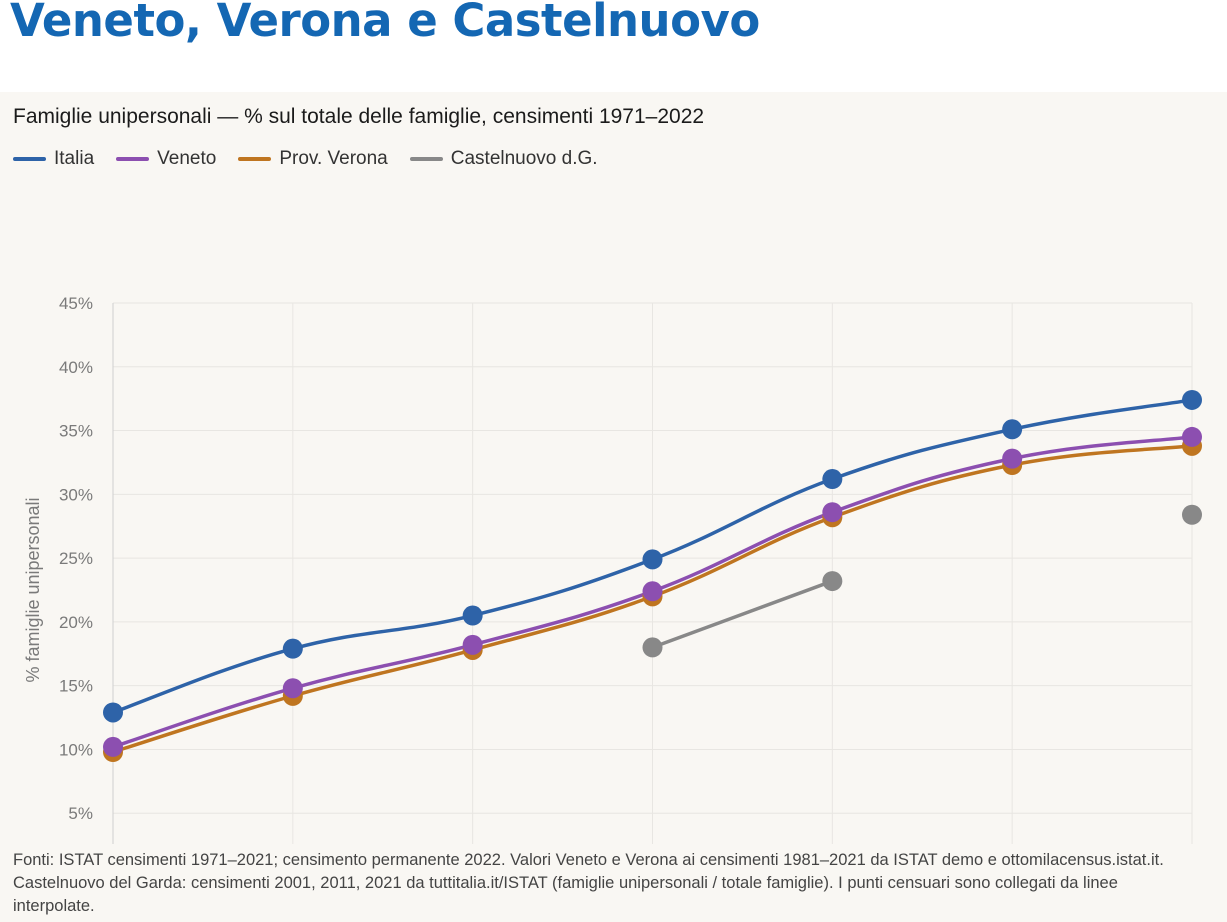 Image resolution: width=1227 pixels, height=922 pixels. I want to click on y-tick-label: 45%, so click(76, 303).